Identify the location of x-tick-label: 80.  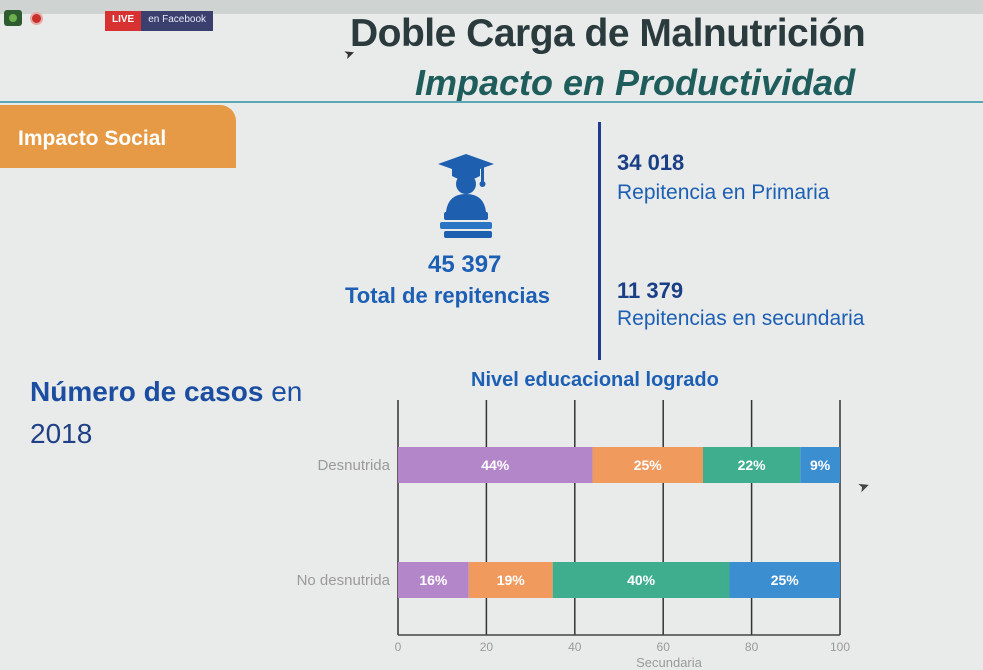
(752, 647).